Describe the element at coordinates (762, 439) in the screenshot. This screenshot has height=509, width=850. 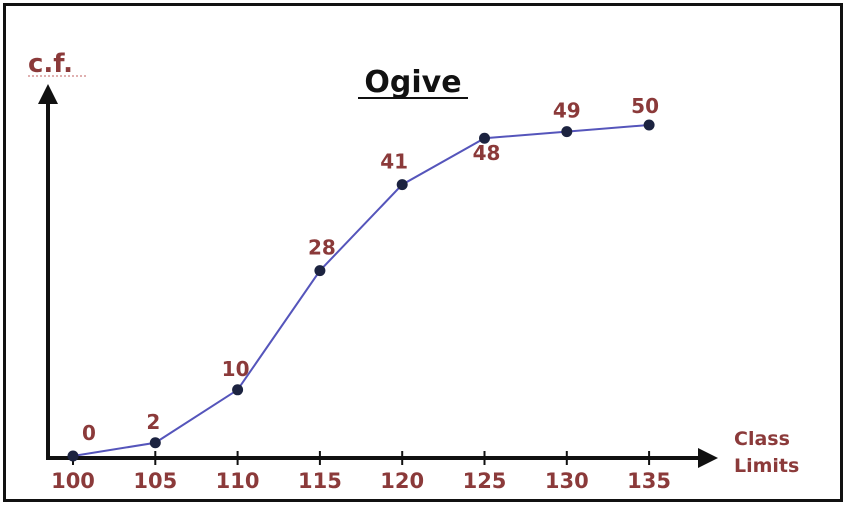
I see `x-axis-label-line1: Class` at that location.